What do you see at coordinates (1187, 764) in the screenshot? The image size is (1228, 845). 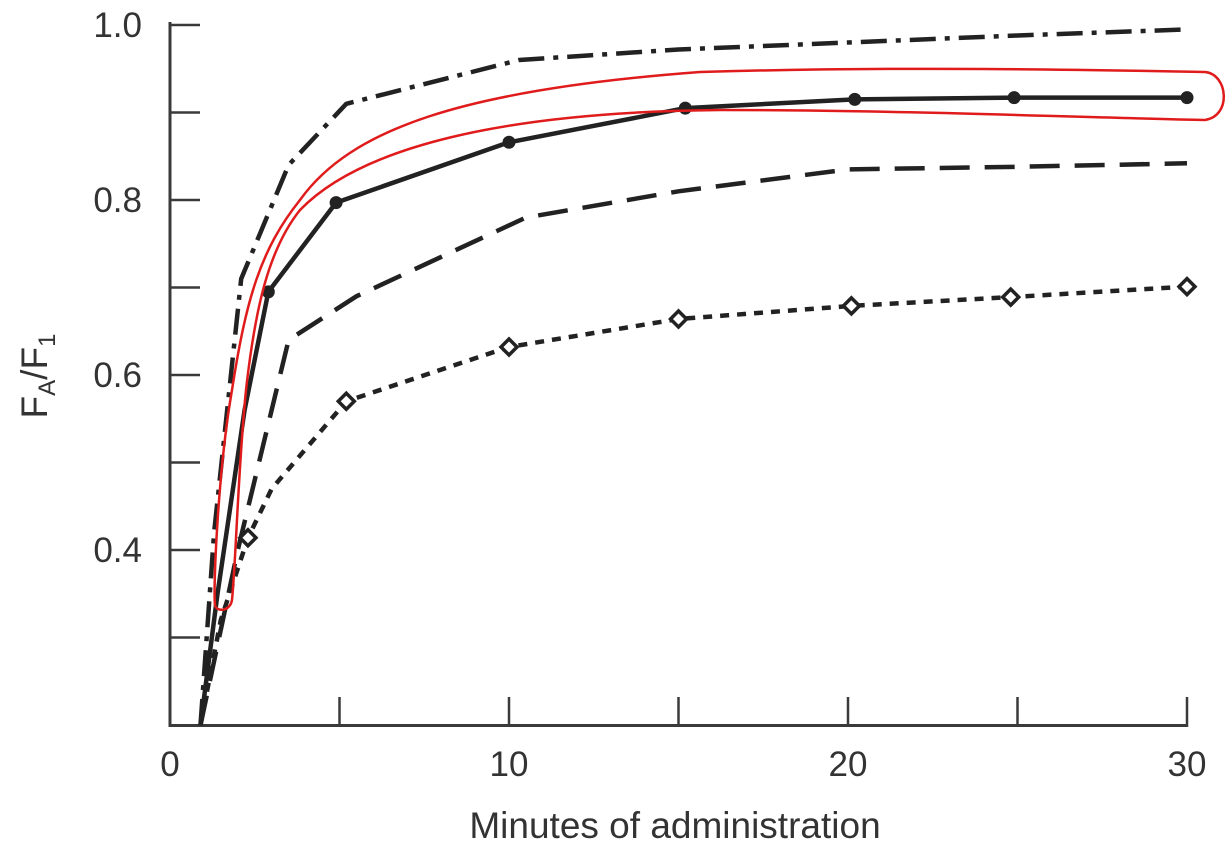 I see `x-tick-label: 30` at bounding box center [1187, 764].